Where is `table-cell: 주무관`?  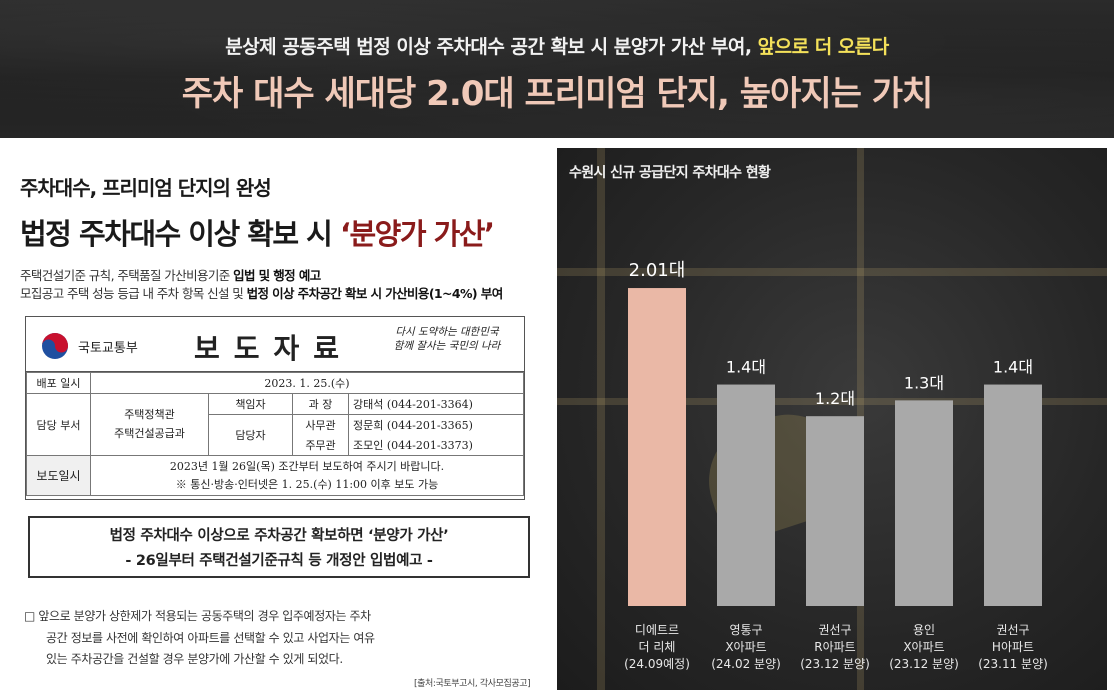
table-cell: 주무관 is located at coordinates (320, 445).